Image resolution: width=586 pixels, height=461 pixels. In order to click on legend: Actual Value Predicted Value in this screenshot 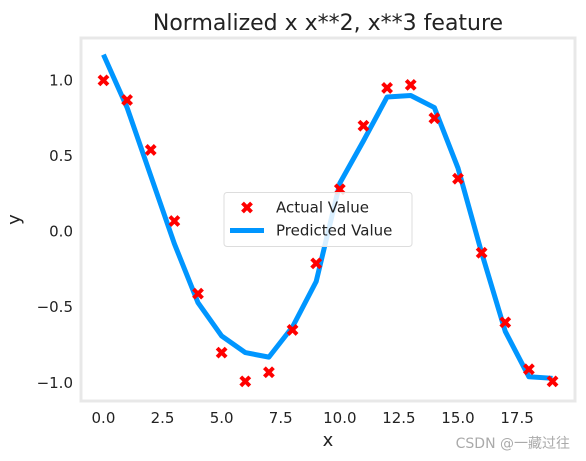, I will do `click(318, 219)`.